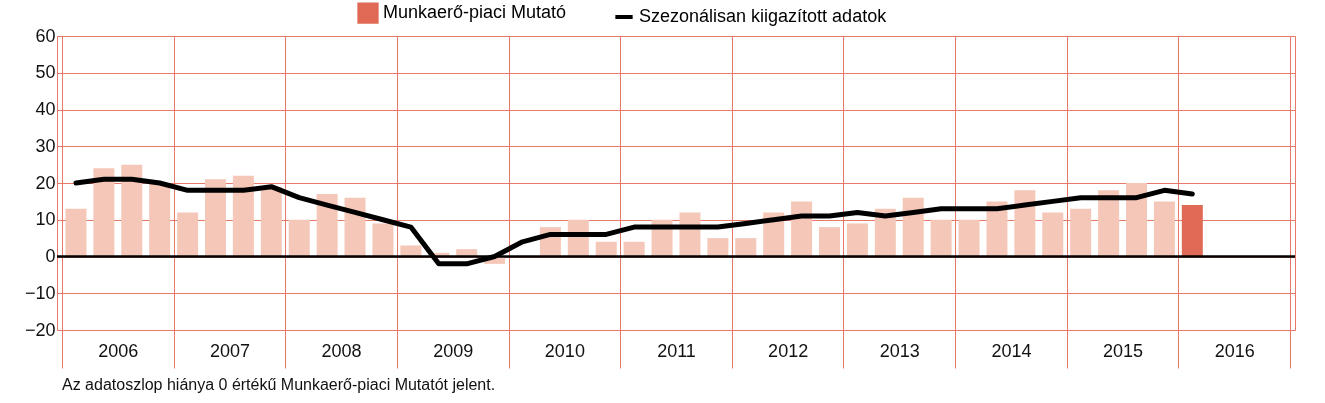 This screenshot has width=1325, height=403. I want to click on x-tick-label: 2014, so click(1011, 350).